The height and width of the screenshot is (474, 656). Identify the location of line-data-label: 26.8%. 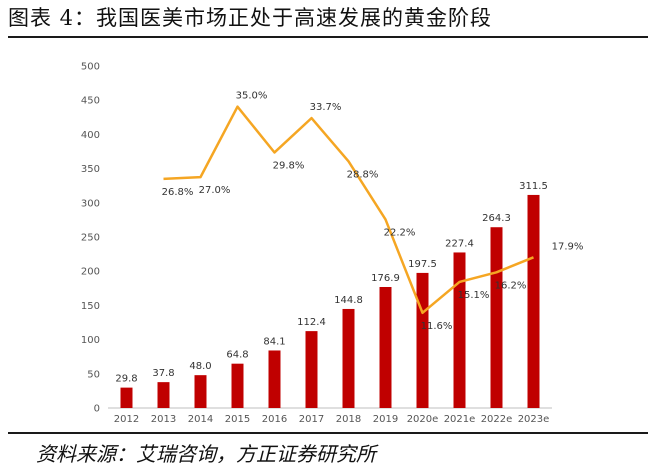
(178, 192).